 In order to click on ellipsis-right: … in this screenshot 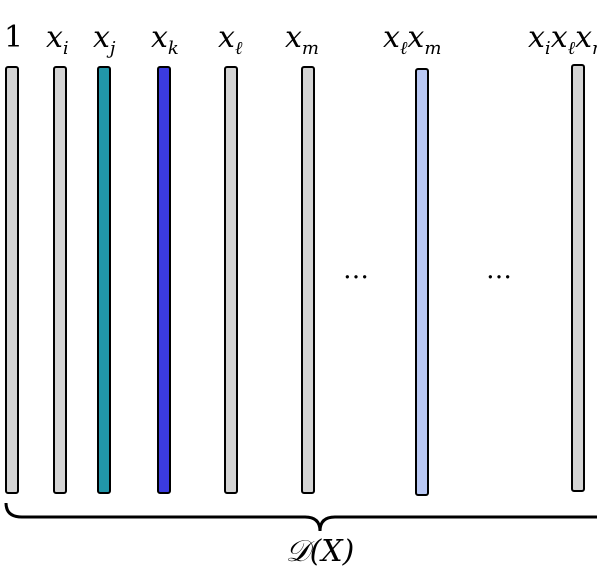, I will do `click(499, 270)`.